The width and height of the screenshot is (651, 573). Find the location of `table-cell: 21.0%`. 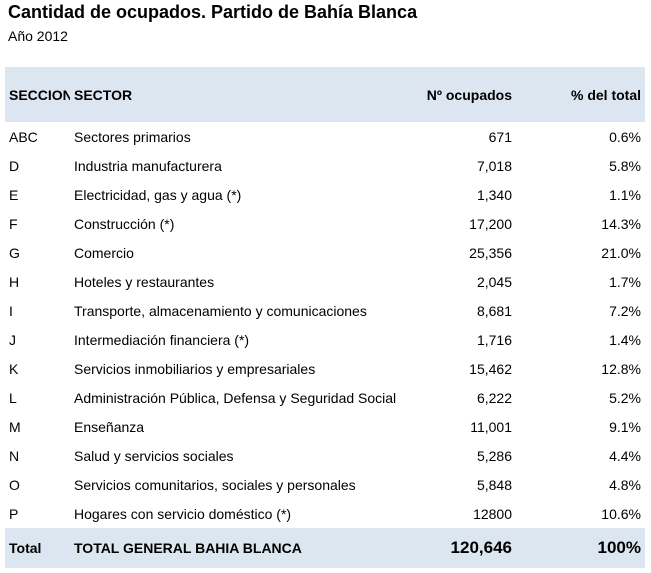

table-cell: 21.0% is located at coordinates (621, 252).